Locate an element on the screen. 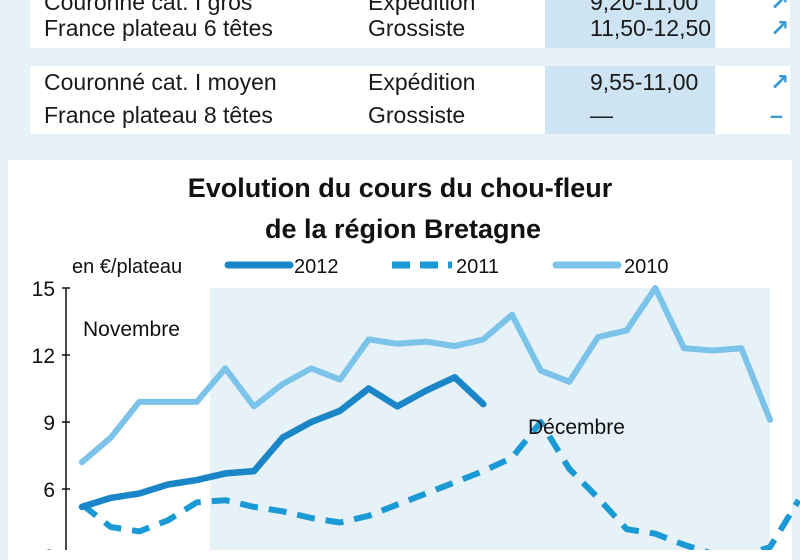 The width and height of the screenshot is (800, 560). product-name: Couronné cat. I moyen is located at coordinates (160, 82).